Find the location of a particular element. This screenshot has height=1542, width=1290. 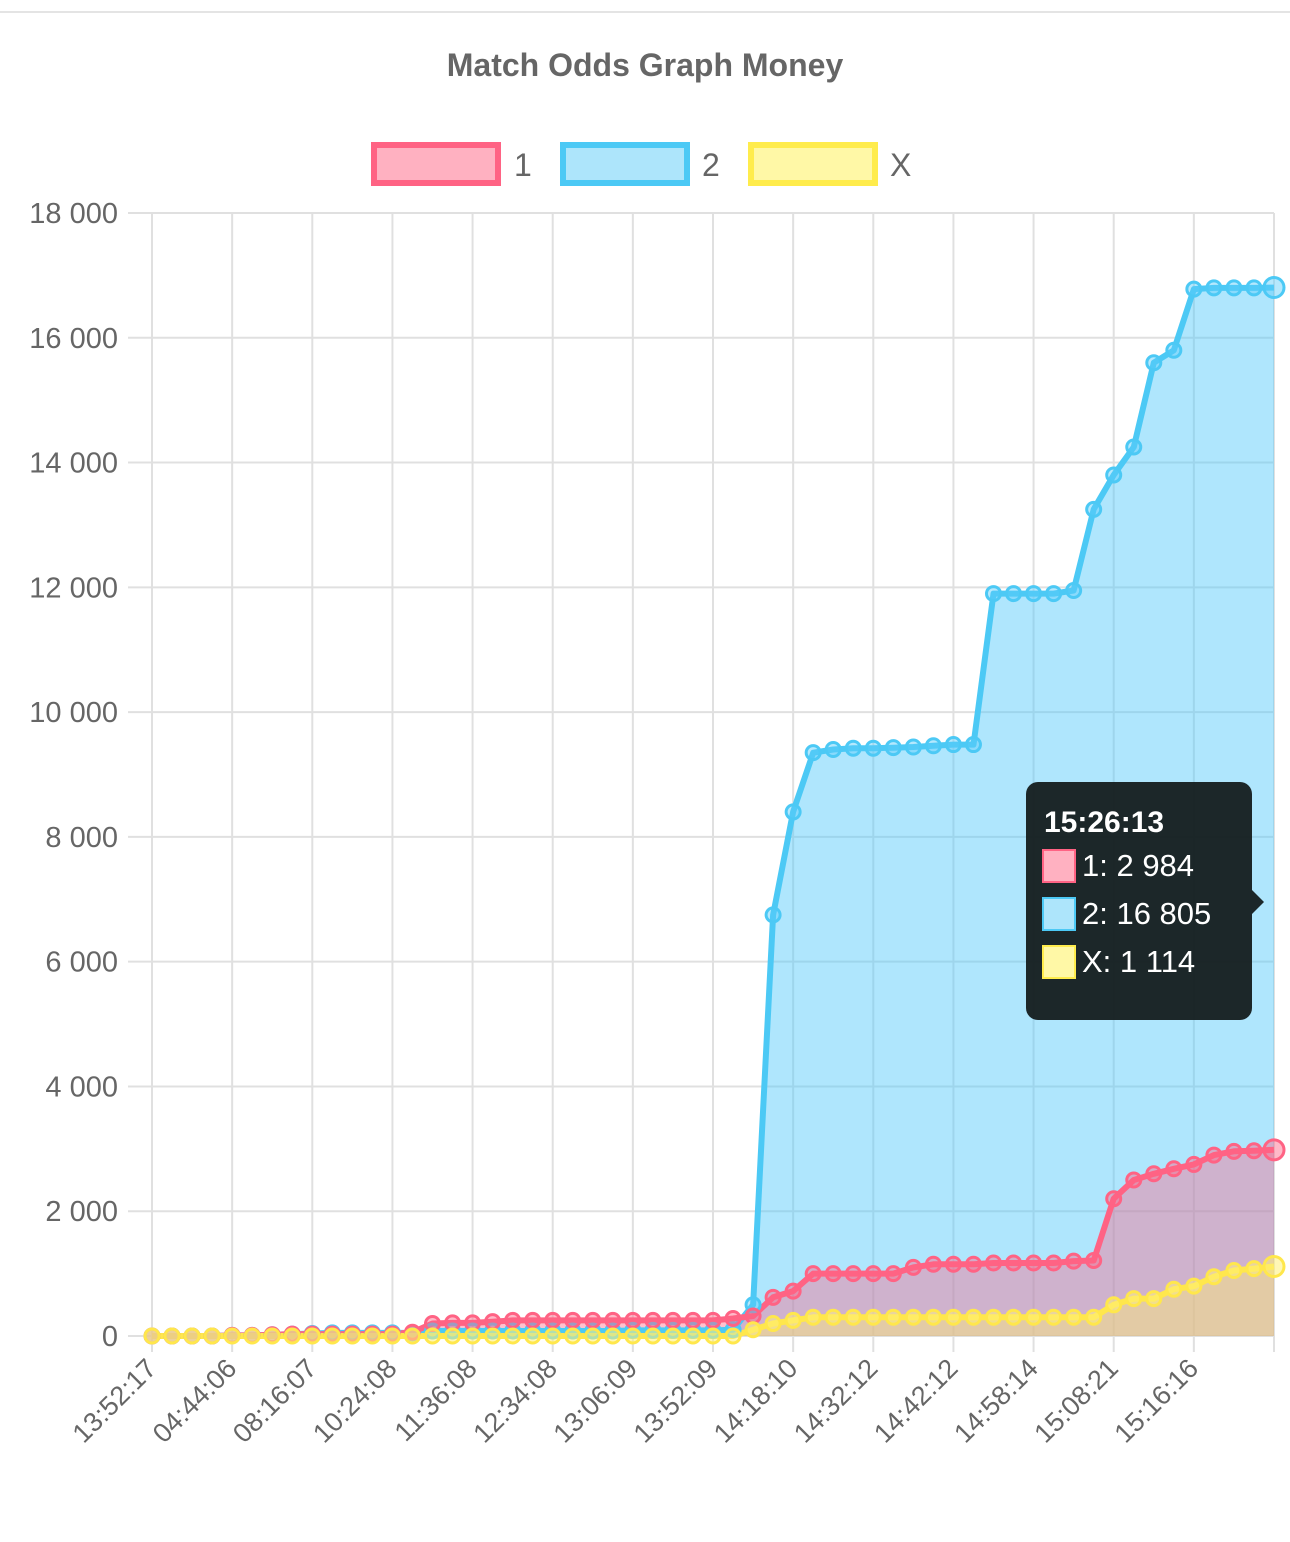

legend-item-2: 2 is located at coordinates (640, 164).